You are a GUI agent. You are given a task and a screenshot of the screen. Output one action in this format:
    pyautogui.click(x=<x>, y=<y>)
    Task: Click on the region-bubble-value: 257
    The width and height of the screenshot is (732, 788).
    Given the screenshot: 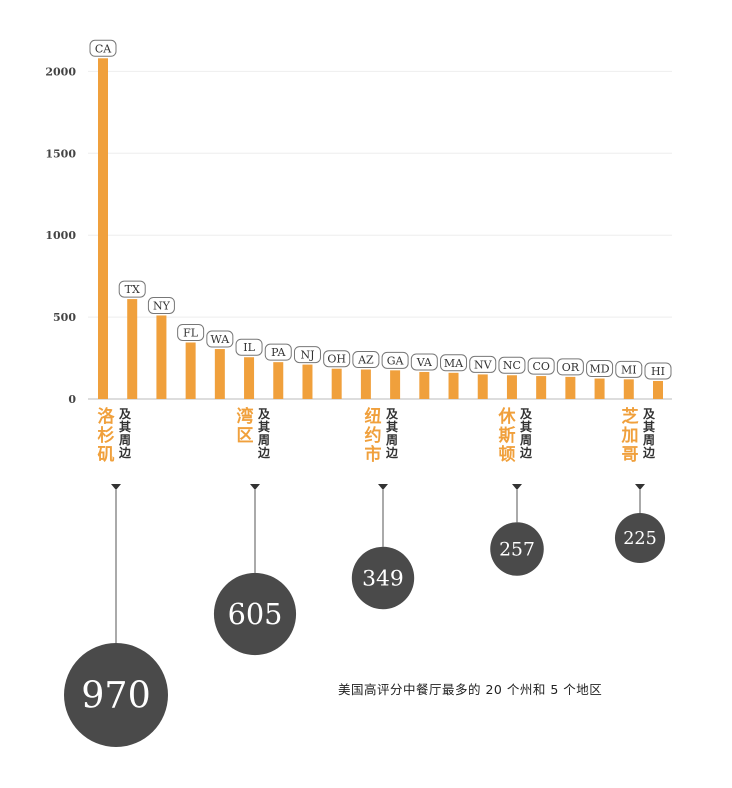 What is the action you would take?
    pyautogui.click(x=517, y=550)
    